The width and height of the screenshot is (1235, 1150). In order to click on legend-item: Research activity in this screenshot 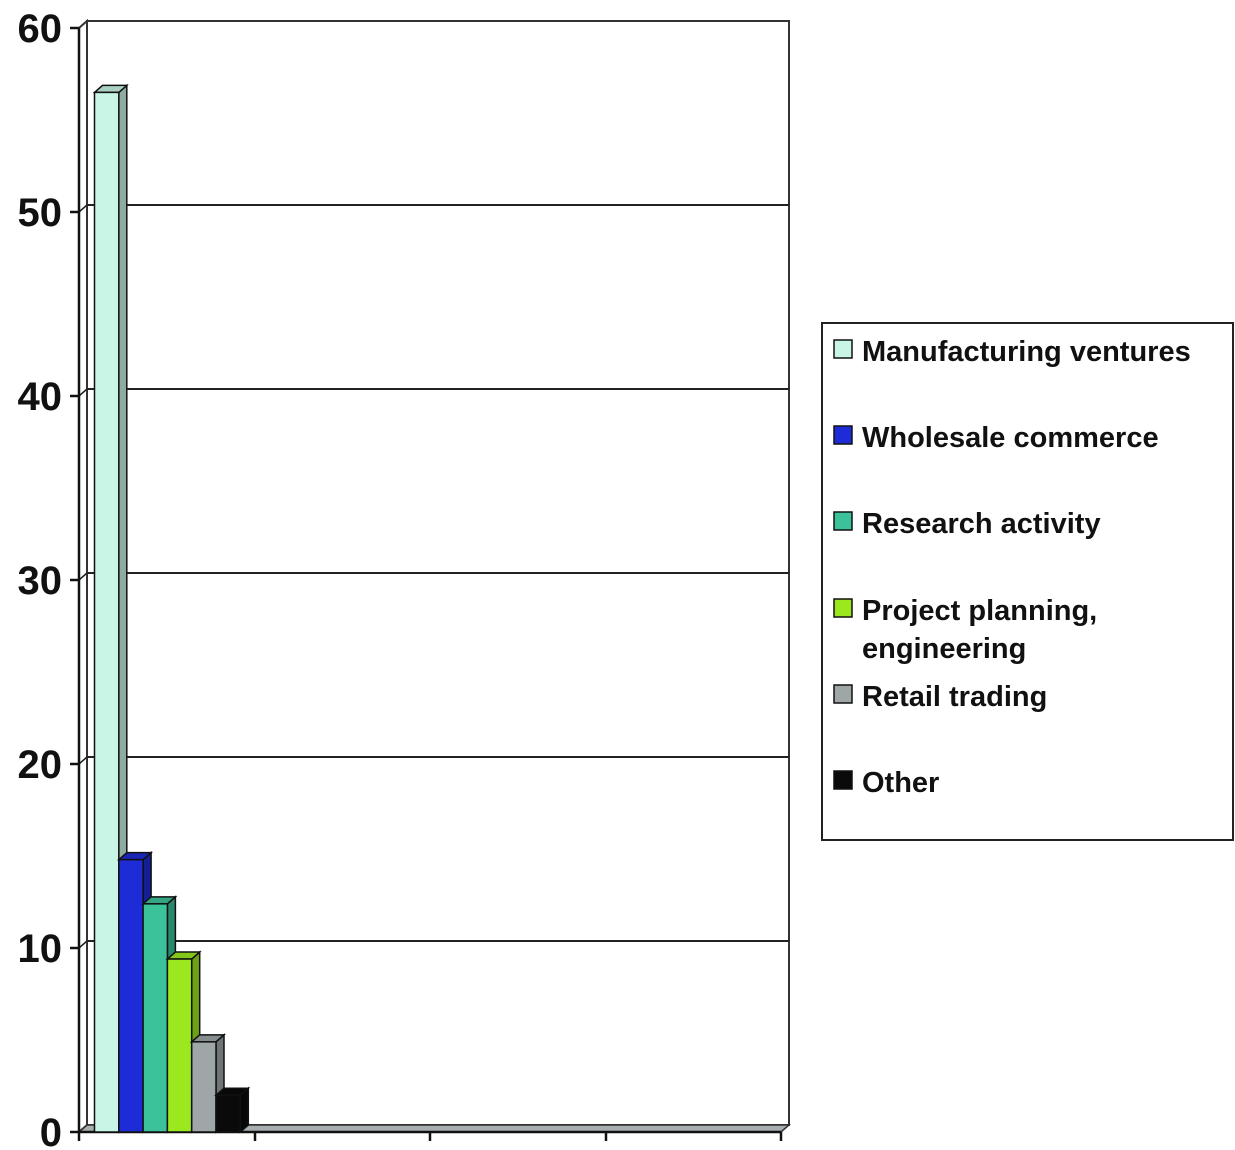, I will do `click(967, 524)`.